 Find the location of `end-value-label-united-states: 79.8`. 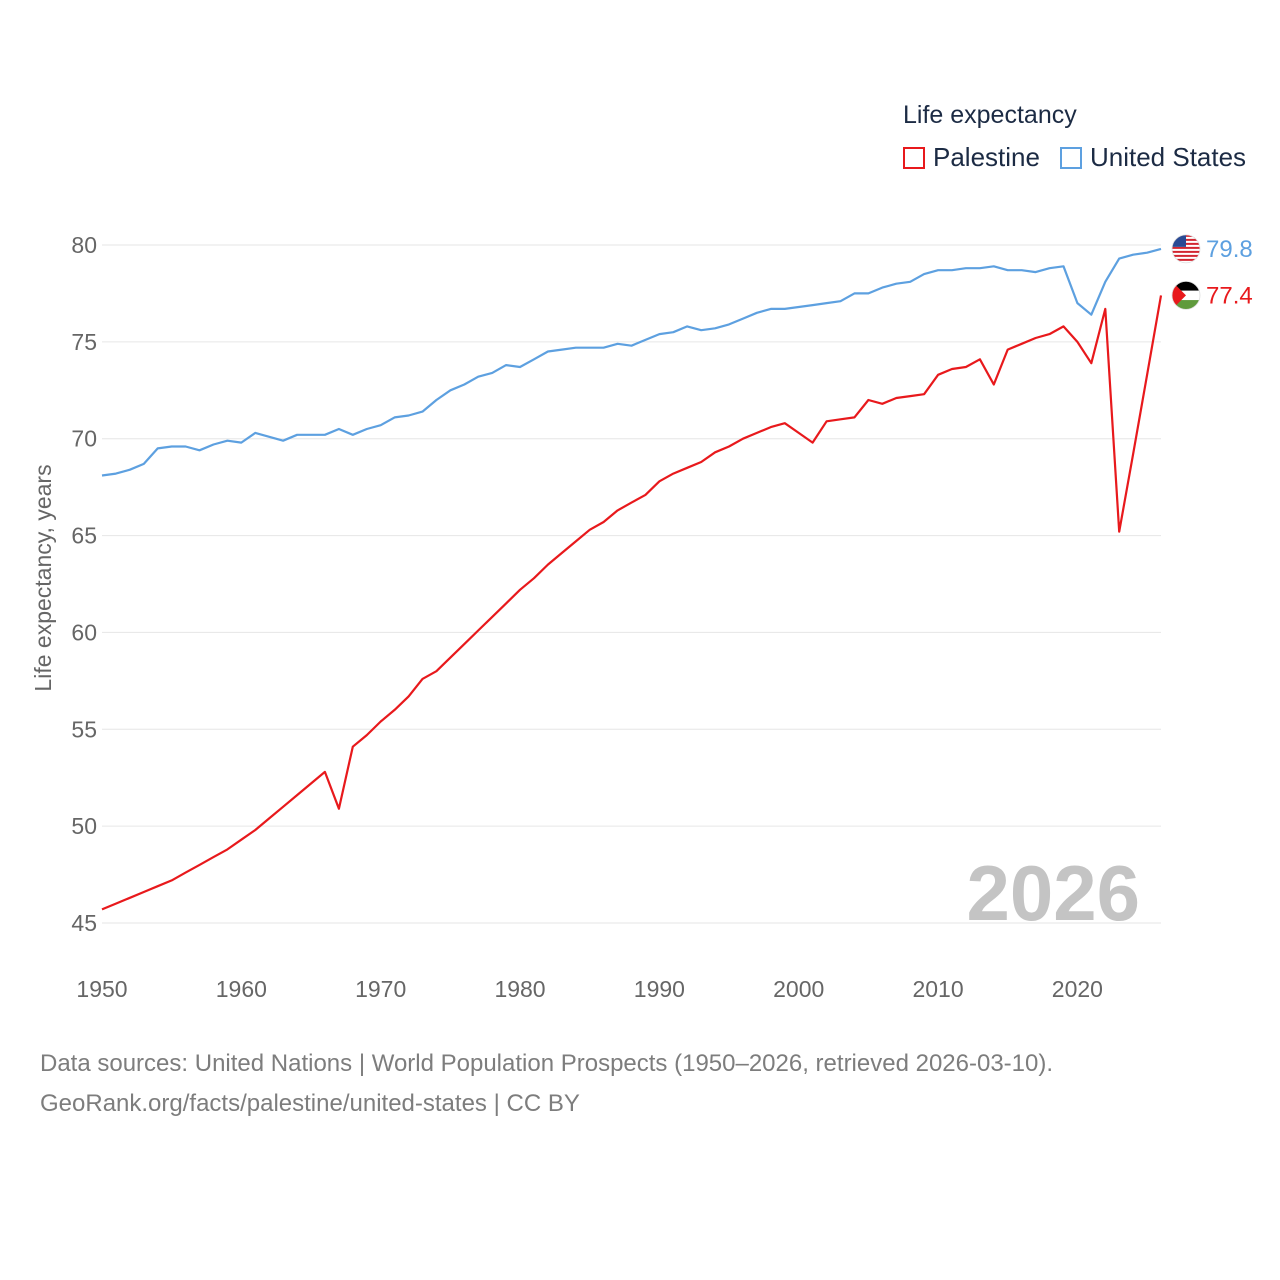

end-value-label-united-states: 79.8 is located at coordinates (1229, 249).